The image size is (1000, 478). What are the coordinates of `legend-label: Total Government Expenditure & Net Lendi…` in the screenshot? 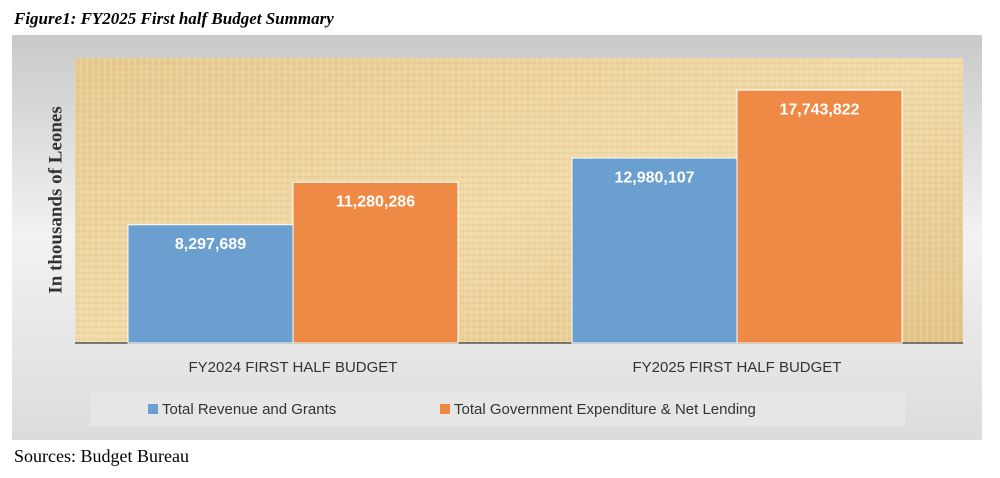 It's located at (605, 409).